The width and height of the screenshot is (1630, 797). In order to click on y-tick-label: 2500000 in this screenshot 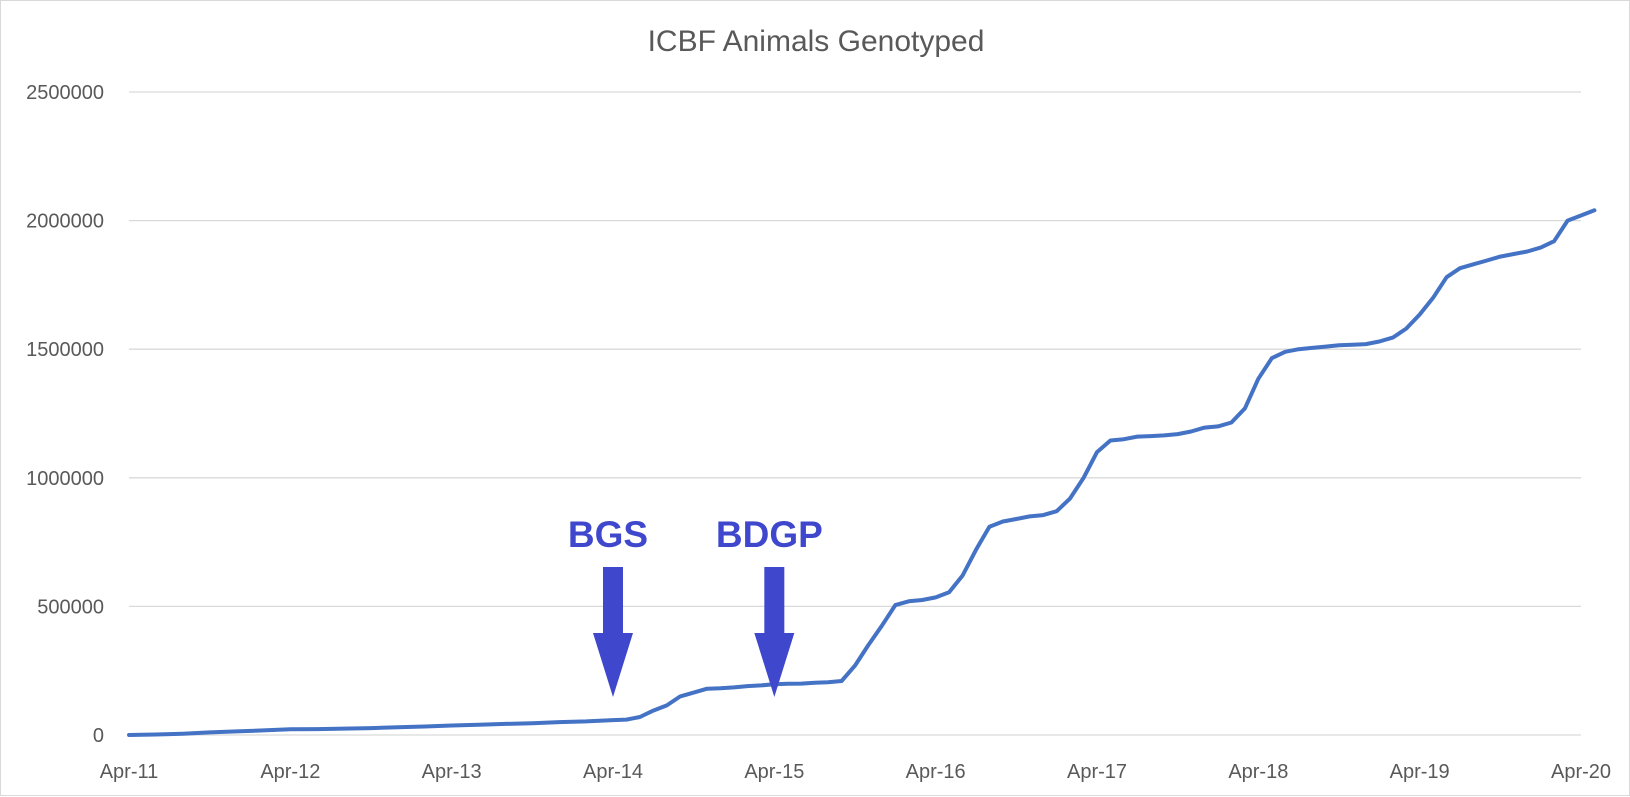, I will do `click(65, 93)`.